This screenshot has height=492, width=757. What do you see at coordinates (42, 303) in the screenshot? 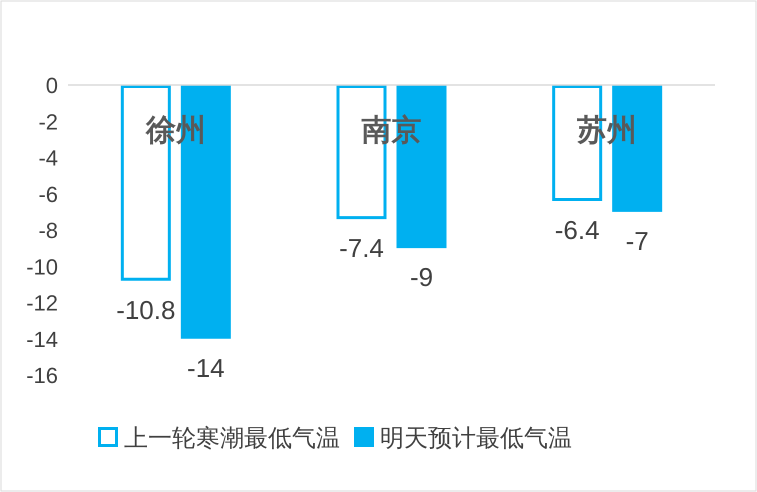
I see `y-tick-label: -12` at bounding box center [42, 303].